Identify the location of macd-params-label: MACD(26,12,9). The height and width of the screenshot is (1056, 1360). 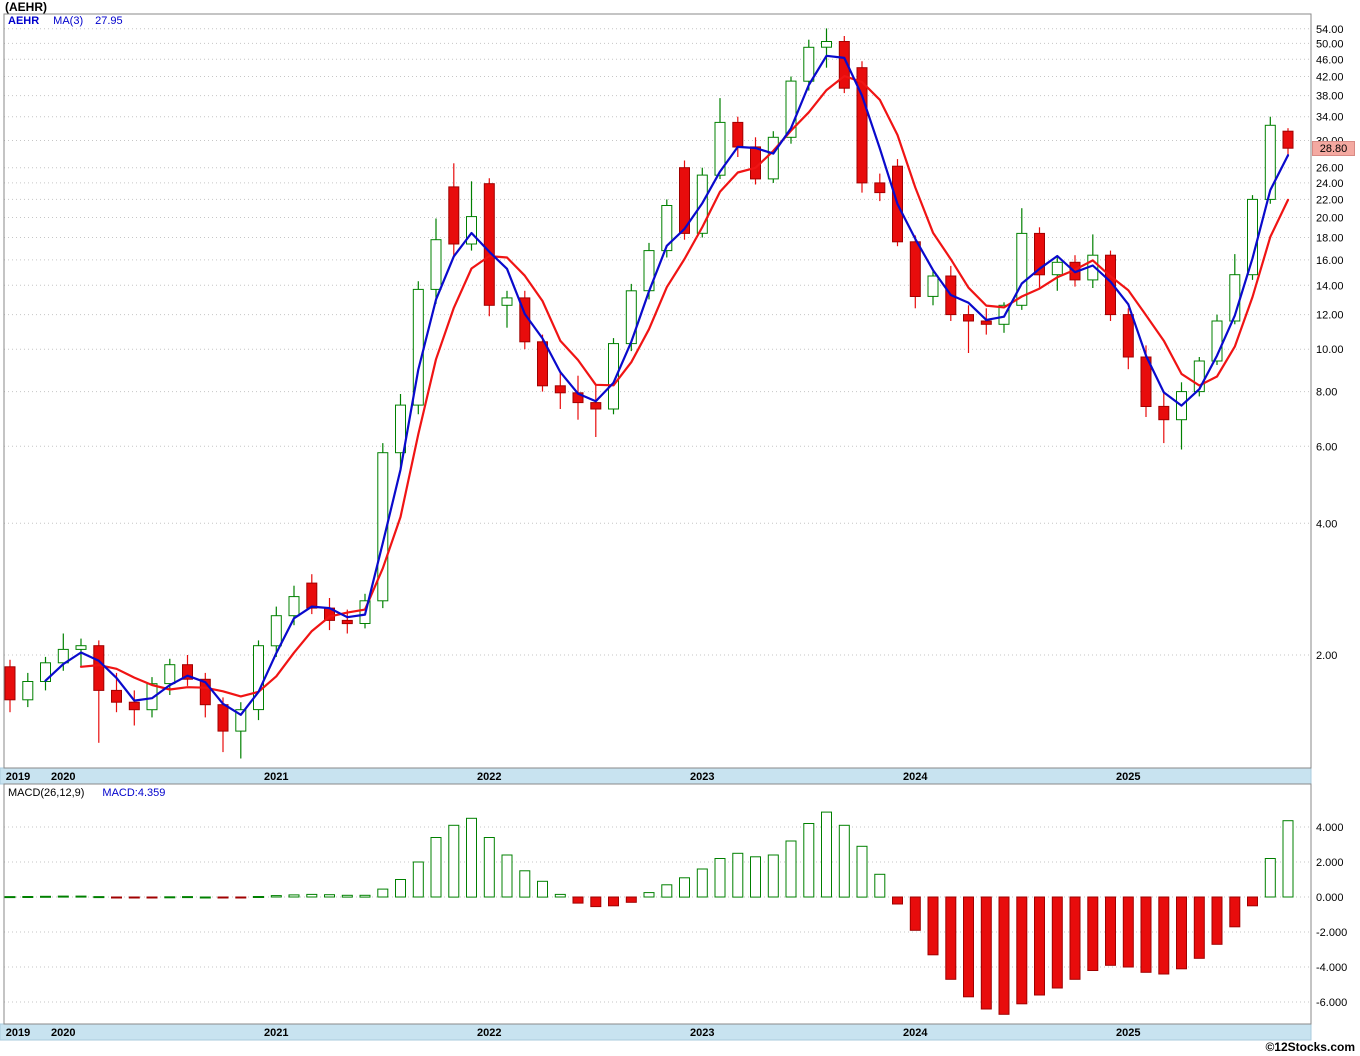
(46, 793).